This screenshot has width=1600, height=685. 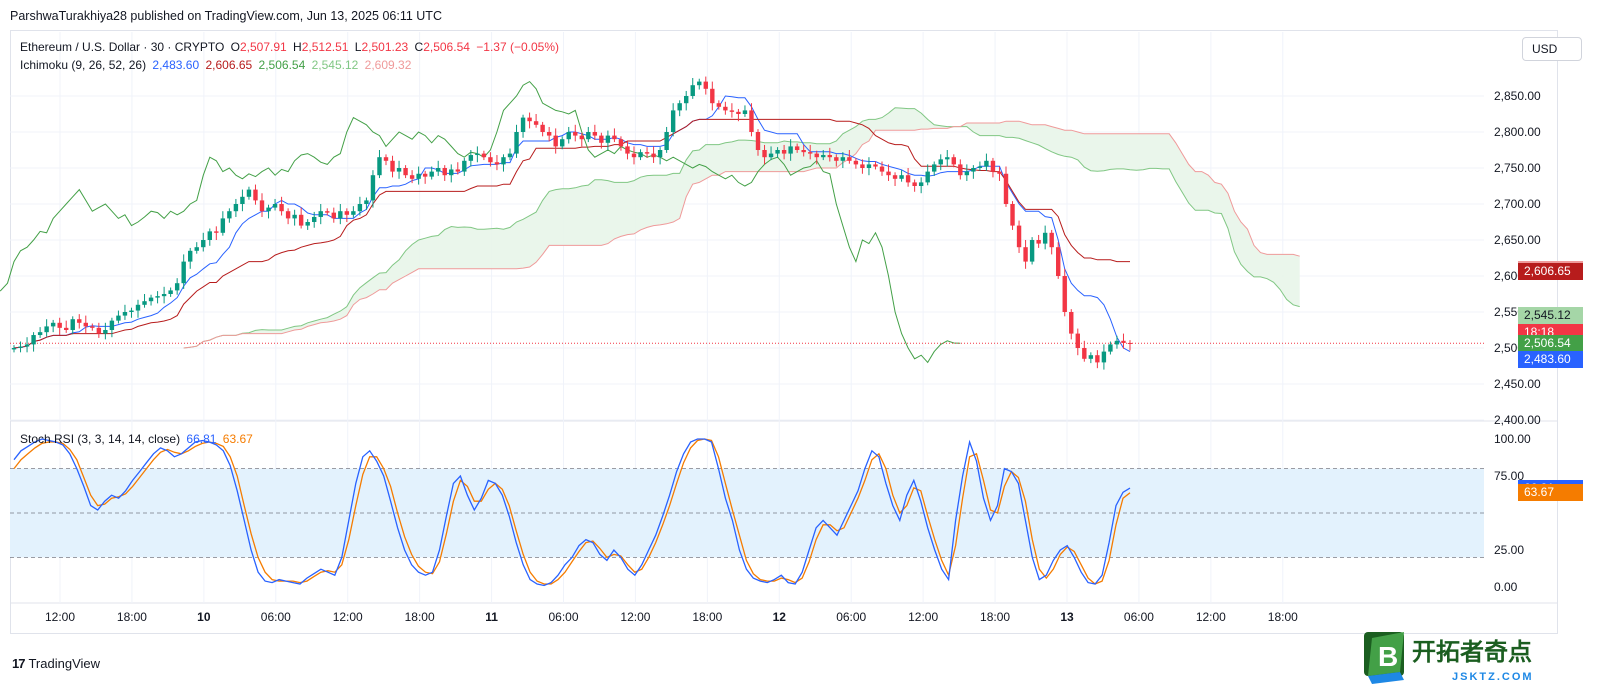 What do you see at coordinates (1550, 271) in the screenshot?
I see `price-axis-tag: 2,606.65` at bounding box center [1550, 271].